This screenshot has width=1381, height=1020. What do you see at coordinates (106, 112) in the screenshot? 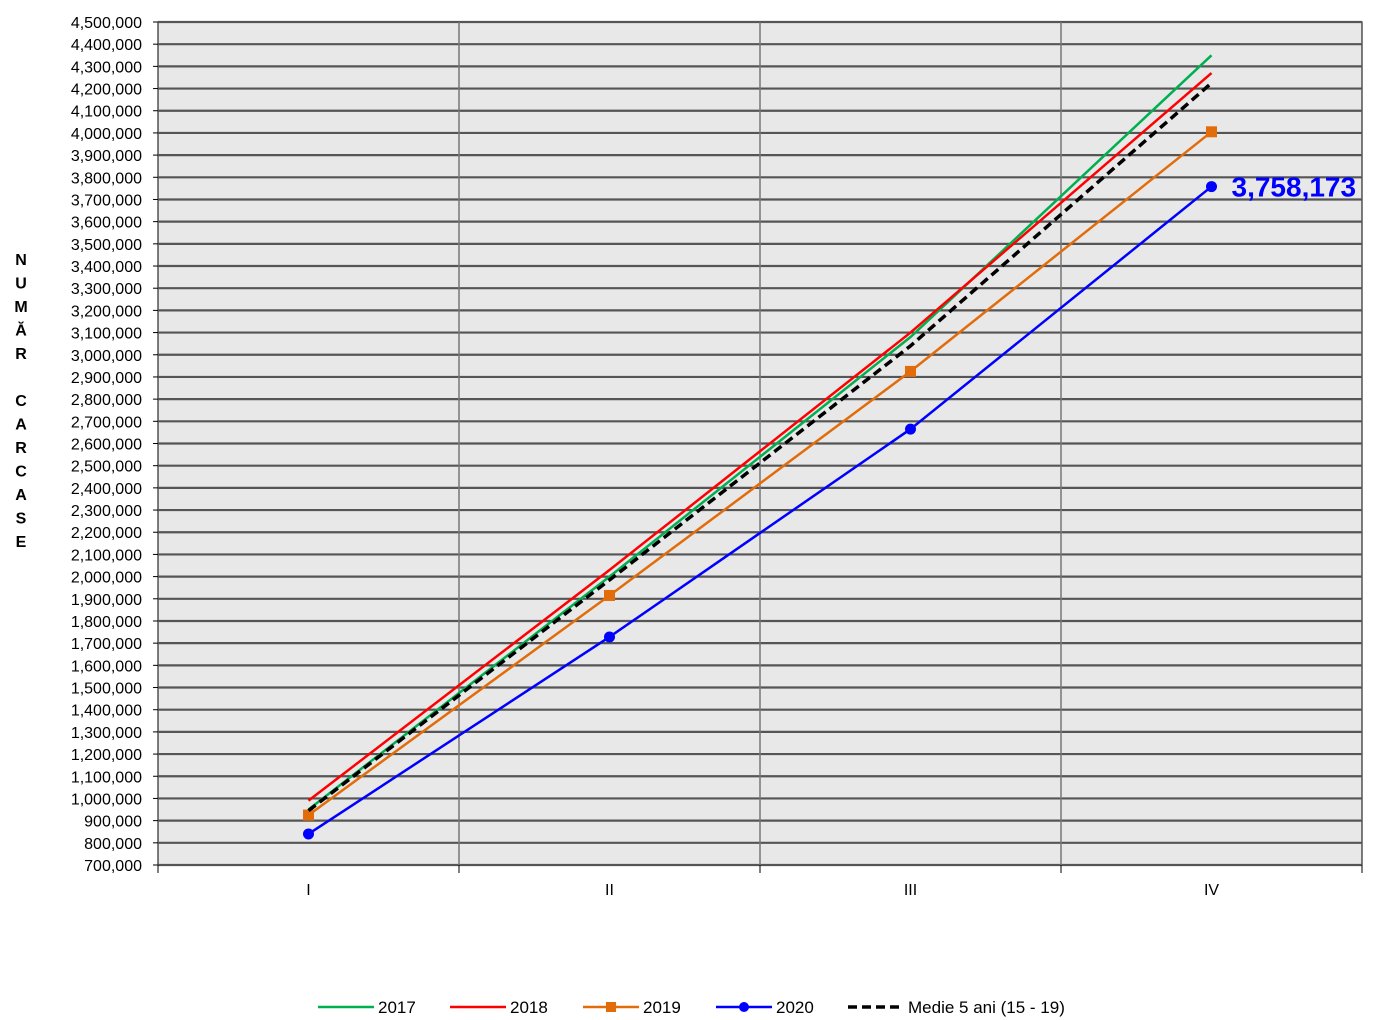
I see `y-tick-label: 4,100,000` at bounding box center [106, 112].